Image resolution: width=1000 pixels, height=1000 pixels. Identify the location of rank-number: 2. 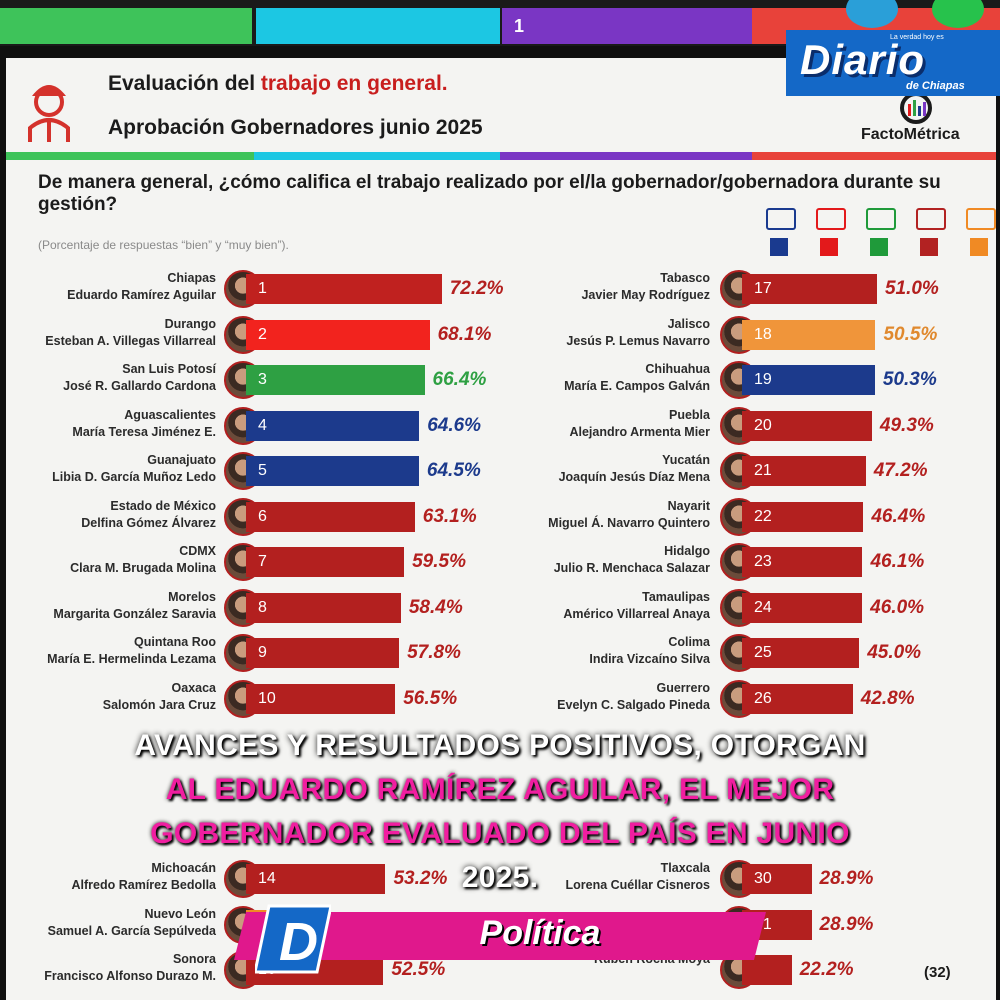
(262, 334).